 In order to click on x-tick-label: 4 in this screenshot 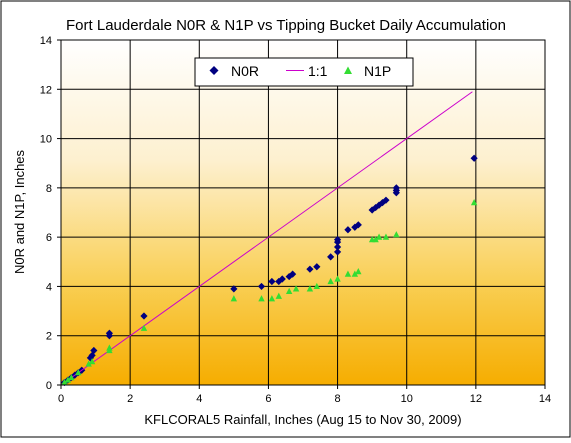, I will do `click(199, 399)`.